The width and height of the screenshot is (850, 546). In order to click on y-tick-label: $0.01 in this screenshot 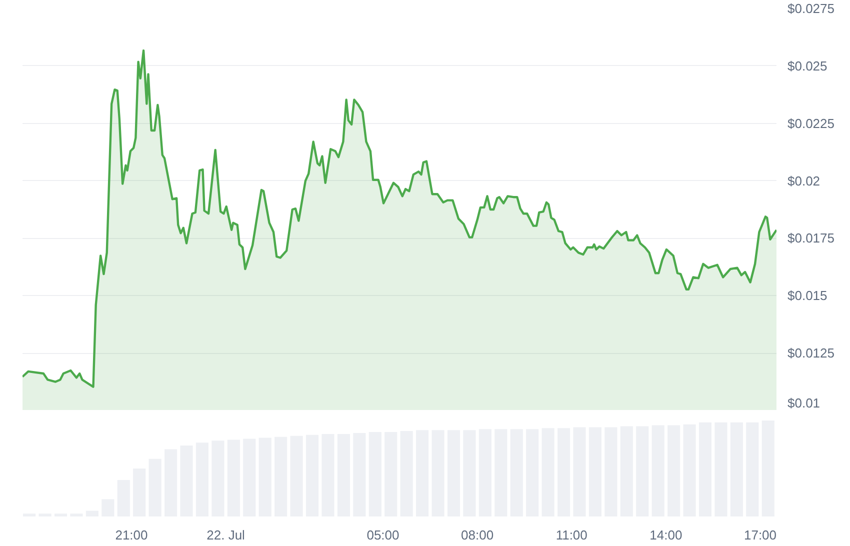, I will do `click(804, 403)`.